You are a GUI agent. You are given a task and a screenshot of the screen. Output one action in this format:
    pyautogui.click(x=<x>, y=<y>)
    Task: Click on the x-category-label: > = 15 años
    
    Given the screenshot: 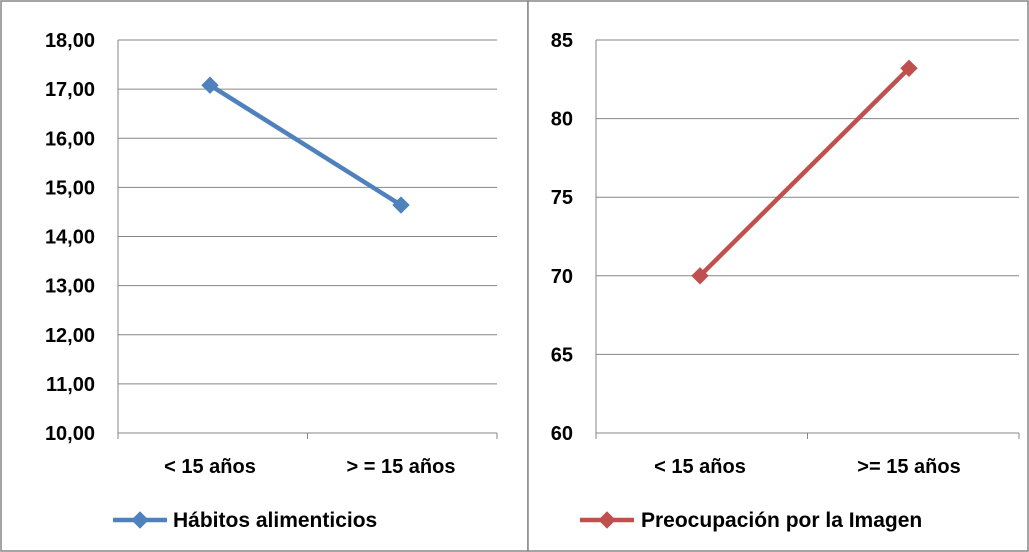 What is the action you would take?
    pyautogui.click(x=401, y=467)
    